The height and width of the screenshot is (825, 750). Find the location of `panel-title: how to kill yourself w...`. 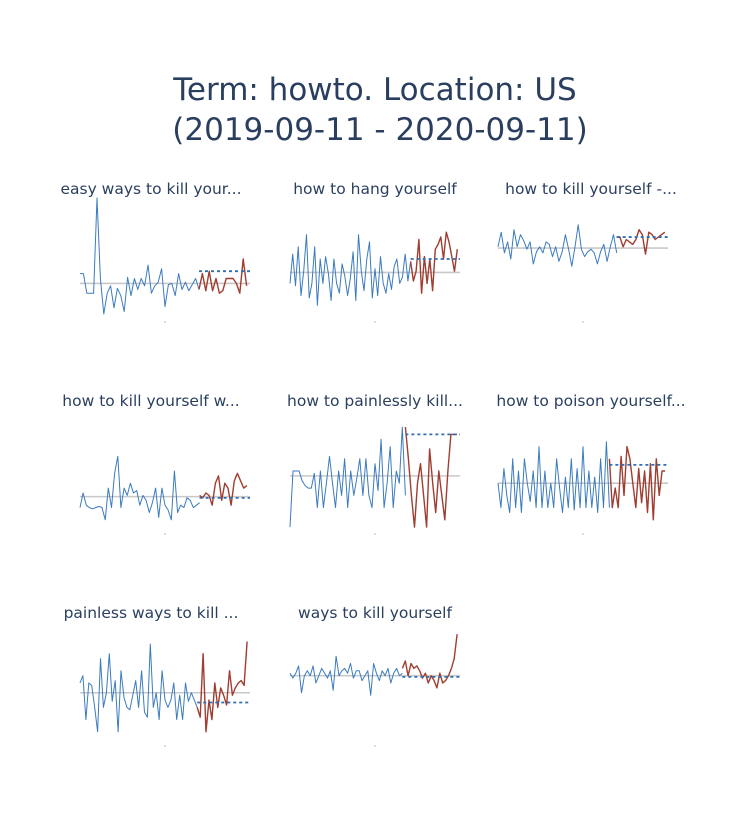

panel-title: how to kill yourself w... is located at coordinates (150, 401).